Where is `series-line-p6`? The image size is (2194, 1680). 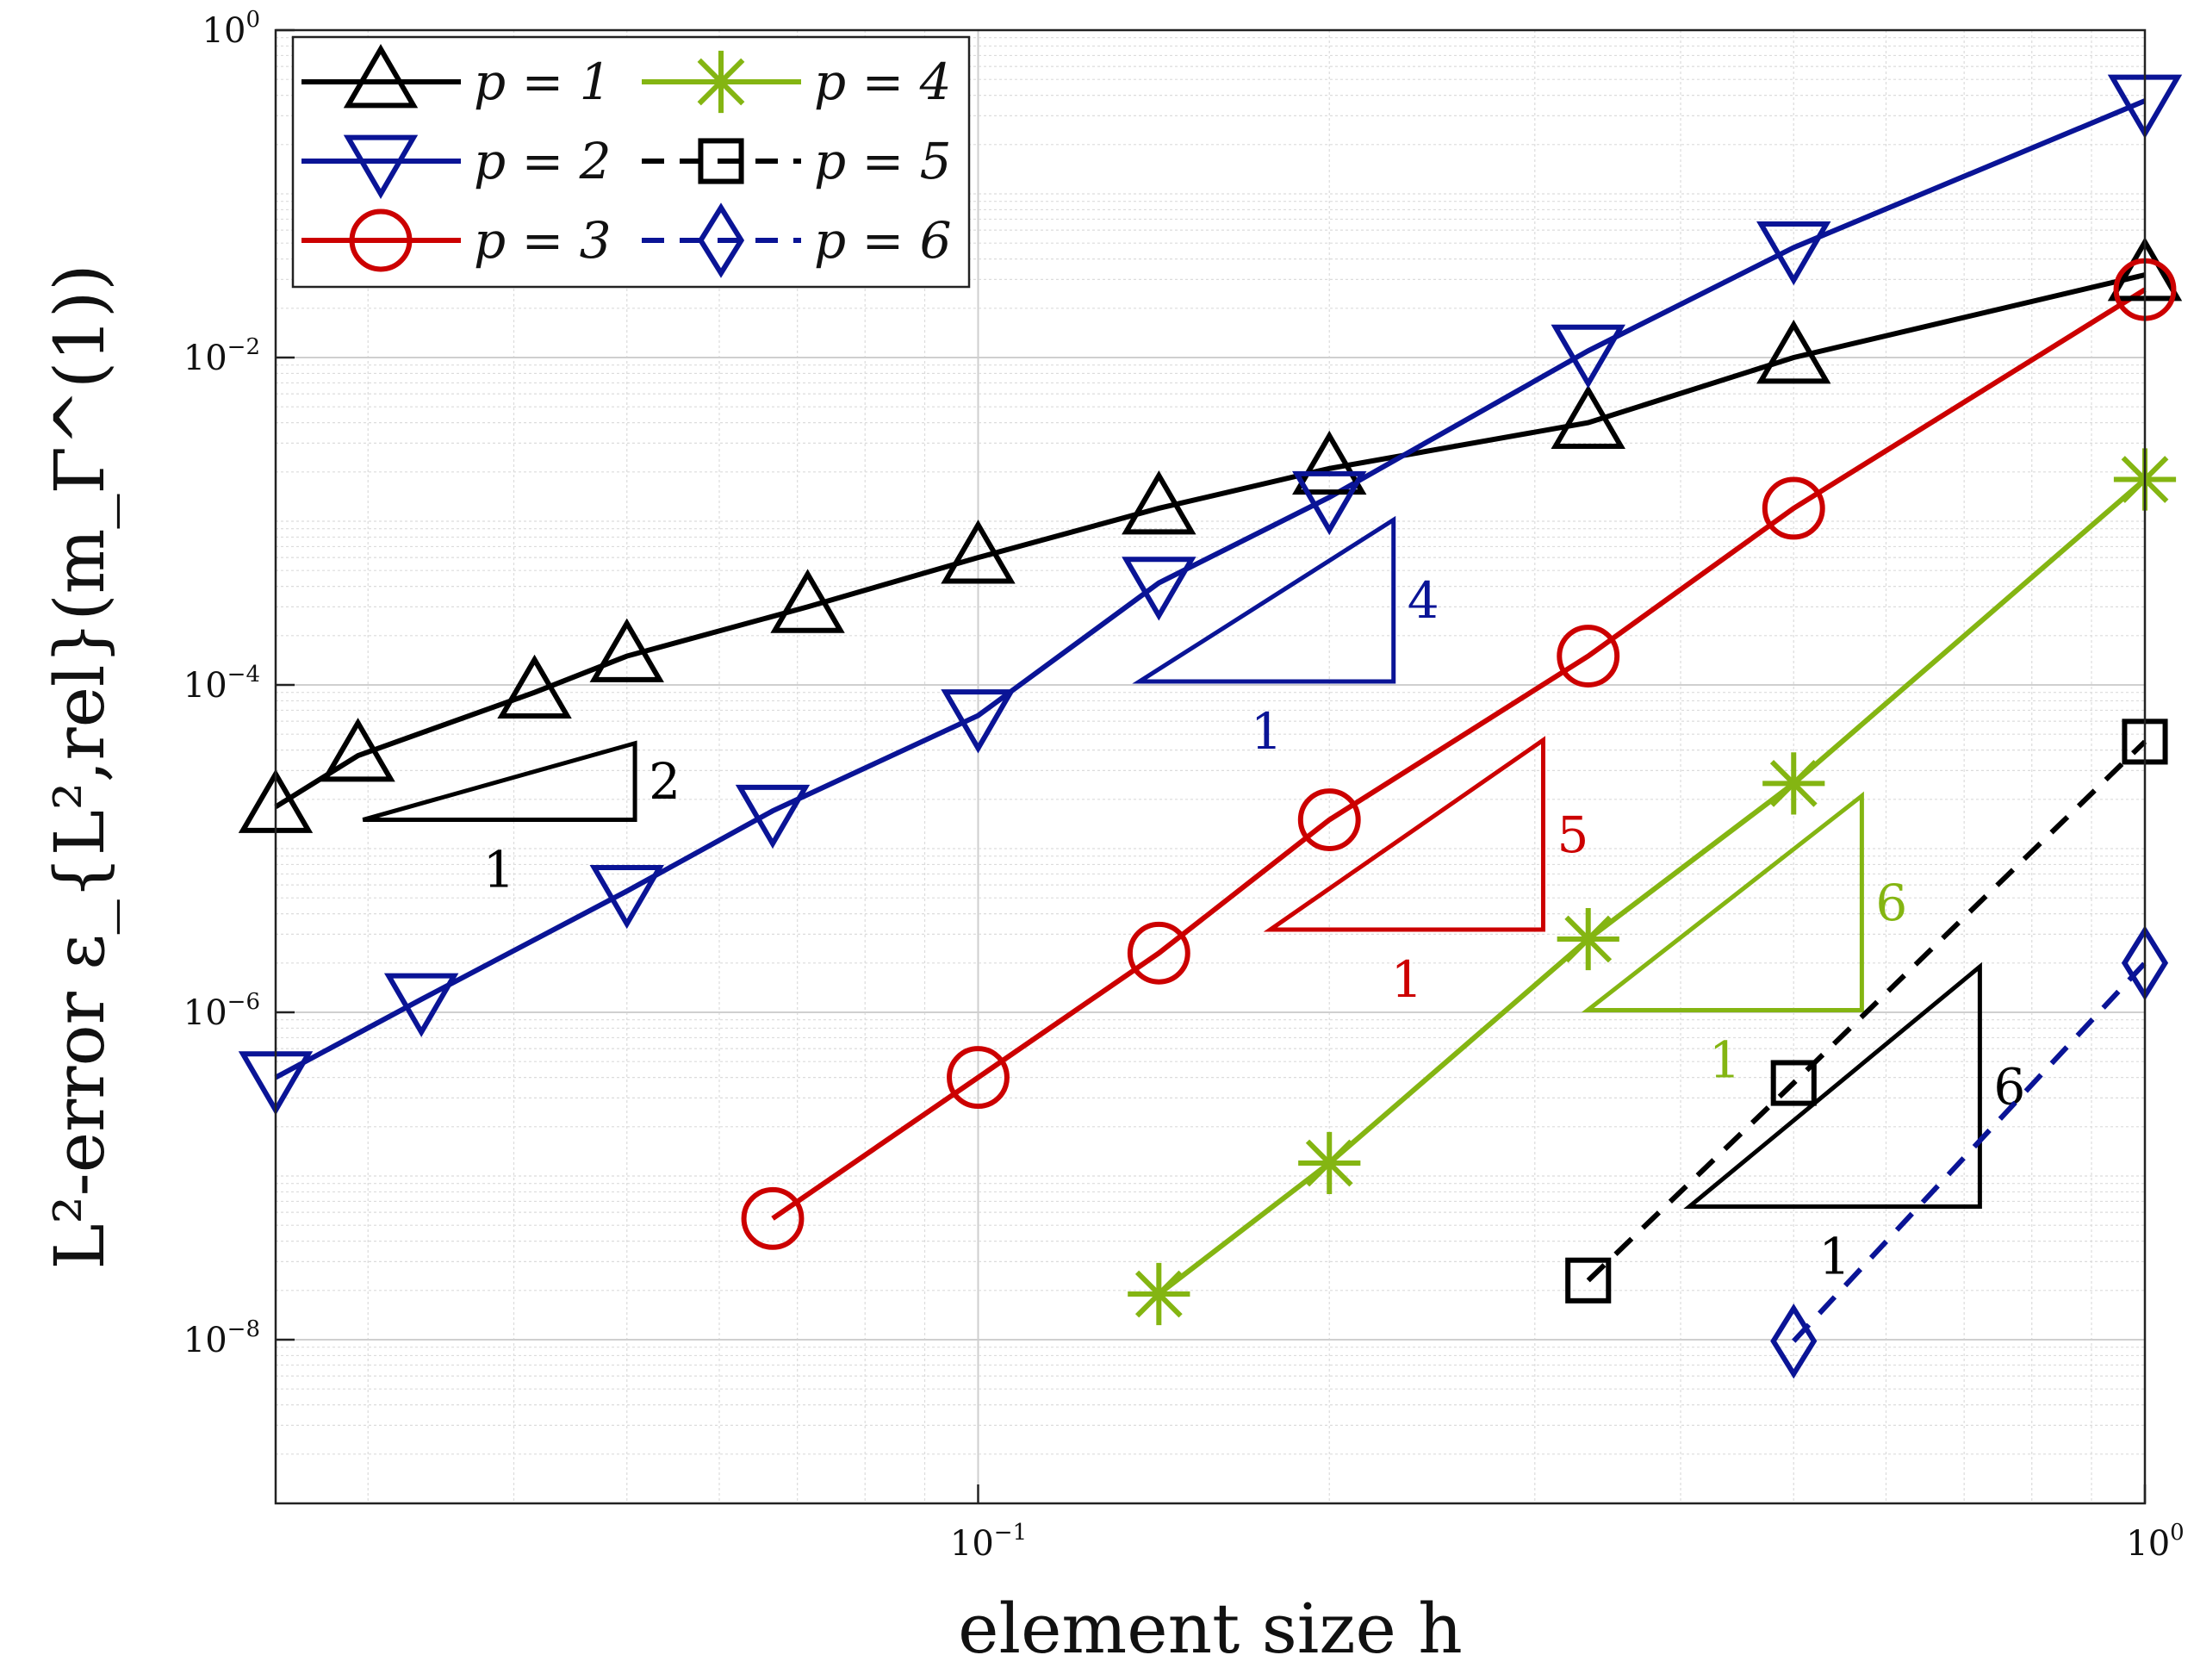
series-line-p6 is located at coordinates (1969, 1152).